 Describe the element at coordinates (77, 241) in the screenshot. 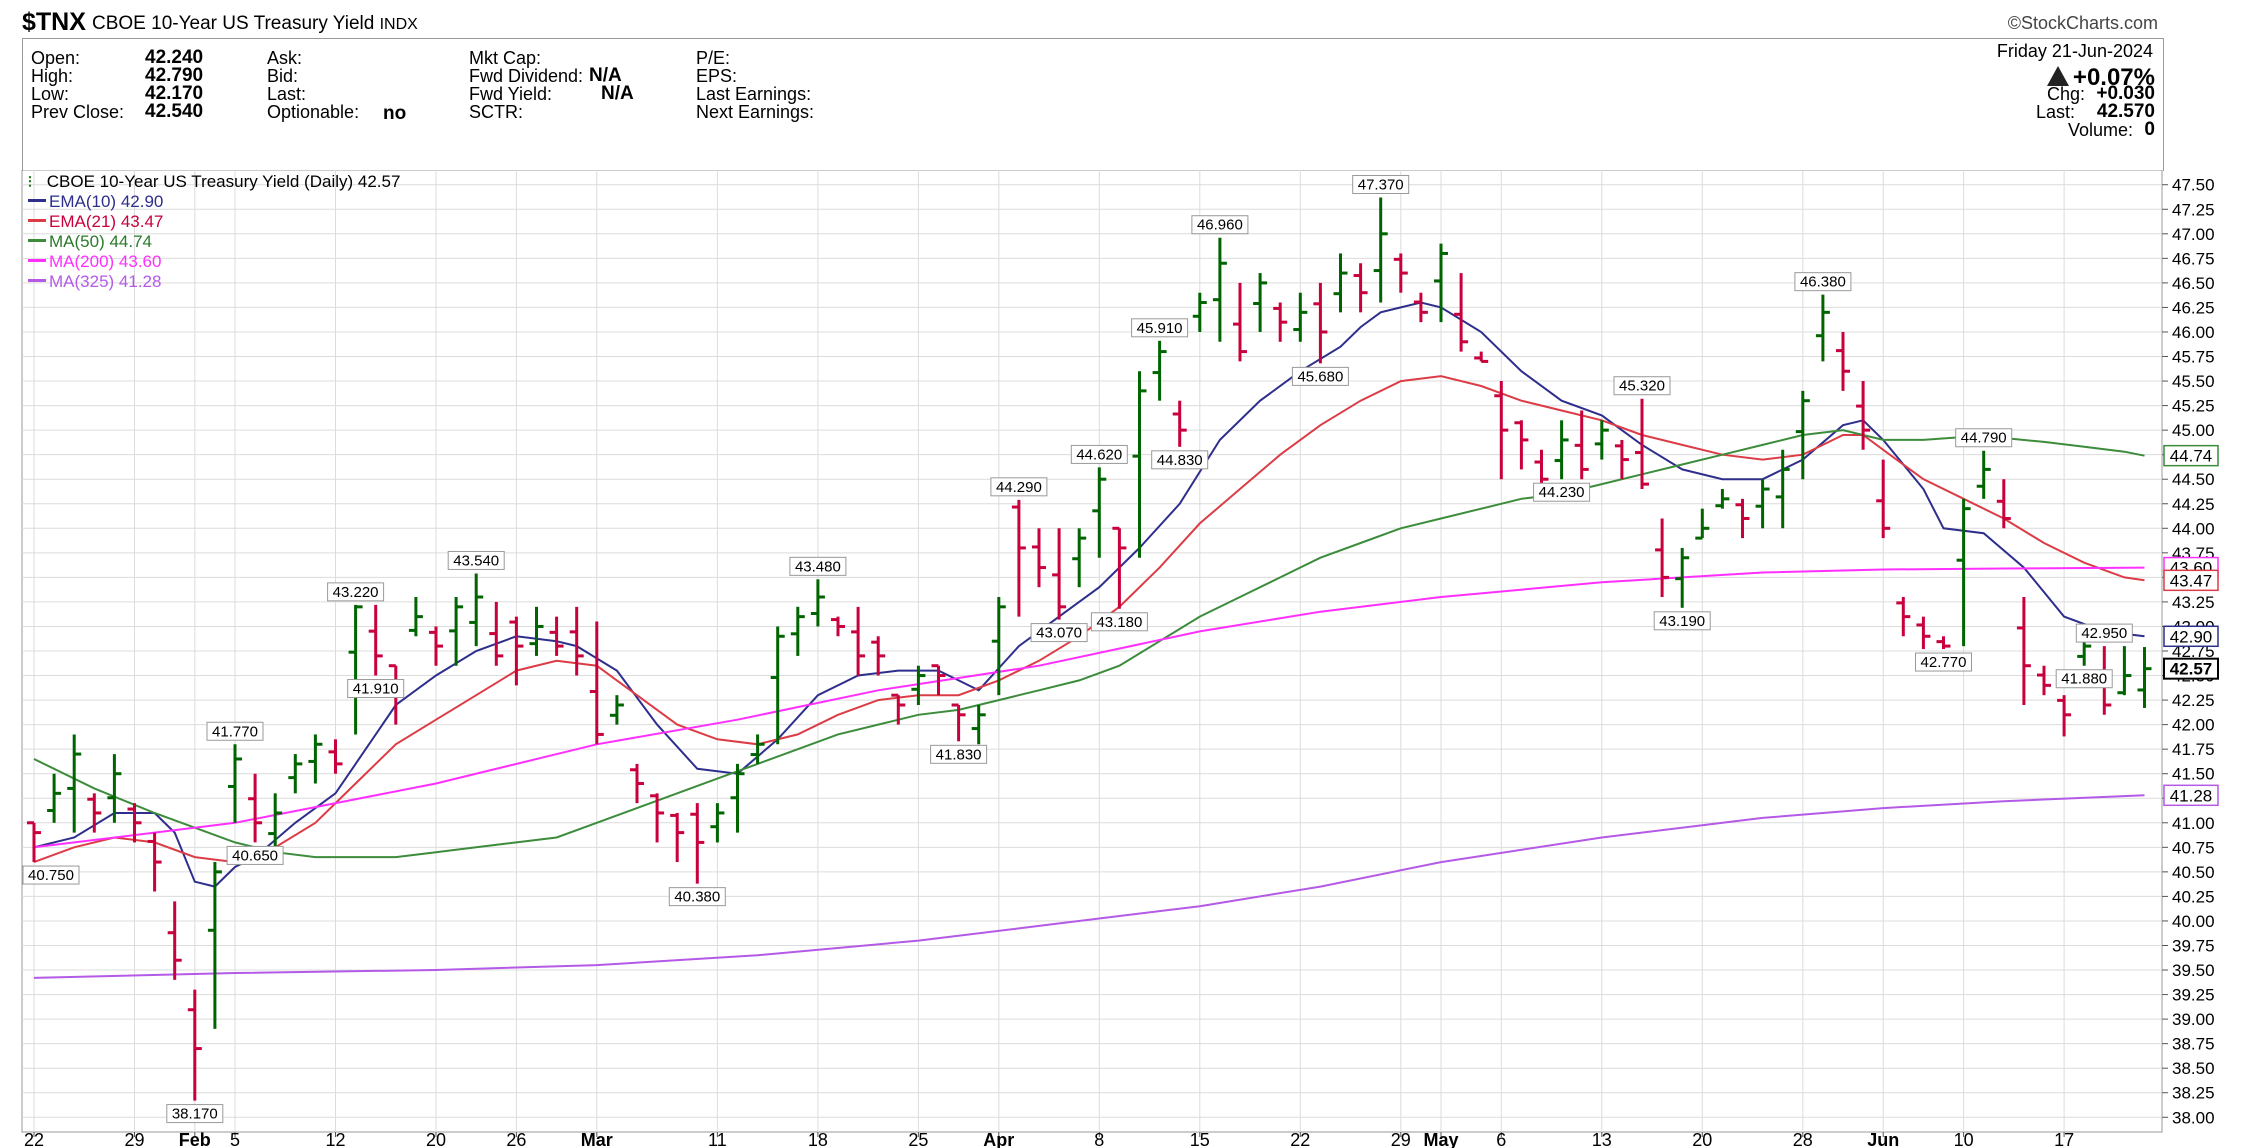

I see `legend-label: MA(50)` at that location.